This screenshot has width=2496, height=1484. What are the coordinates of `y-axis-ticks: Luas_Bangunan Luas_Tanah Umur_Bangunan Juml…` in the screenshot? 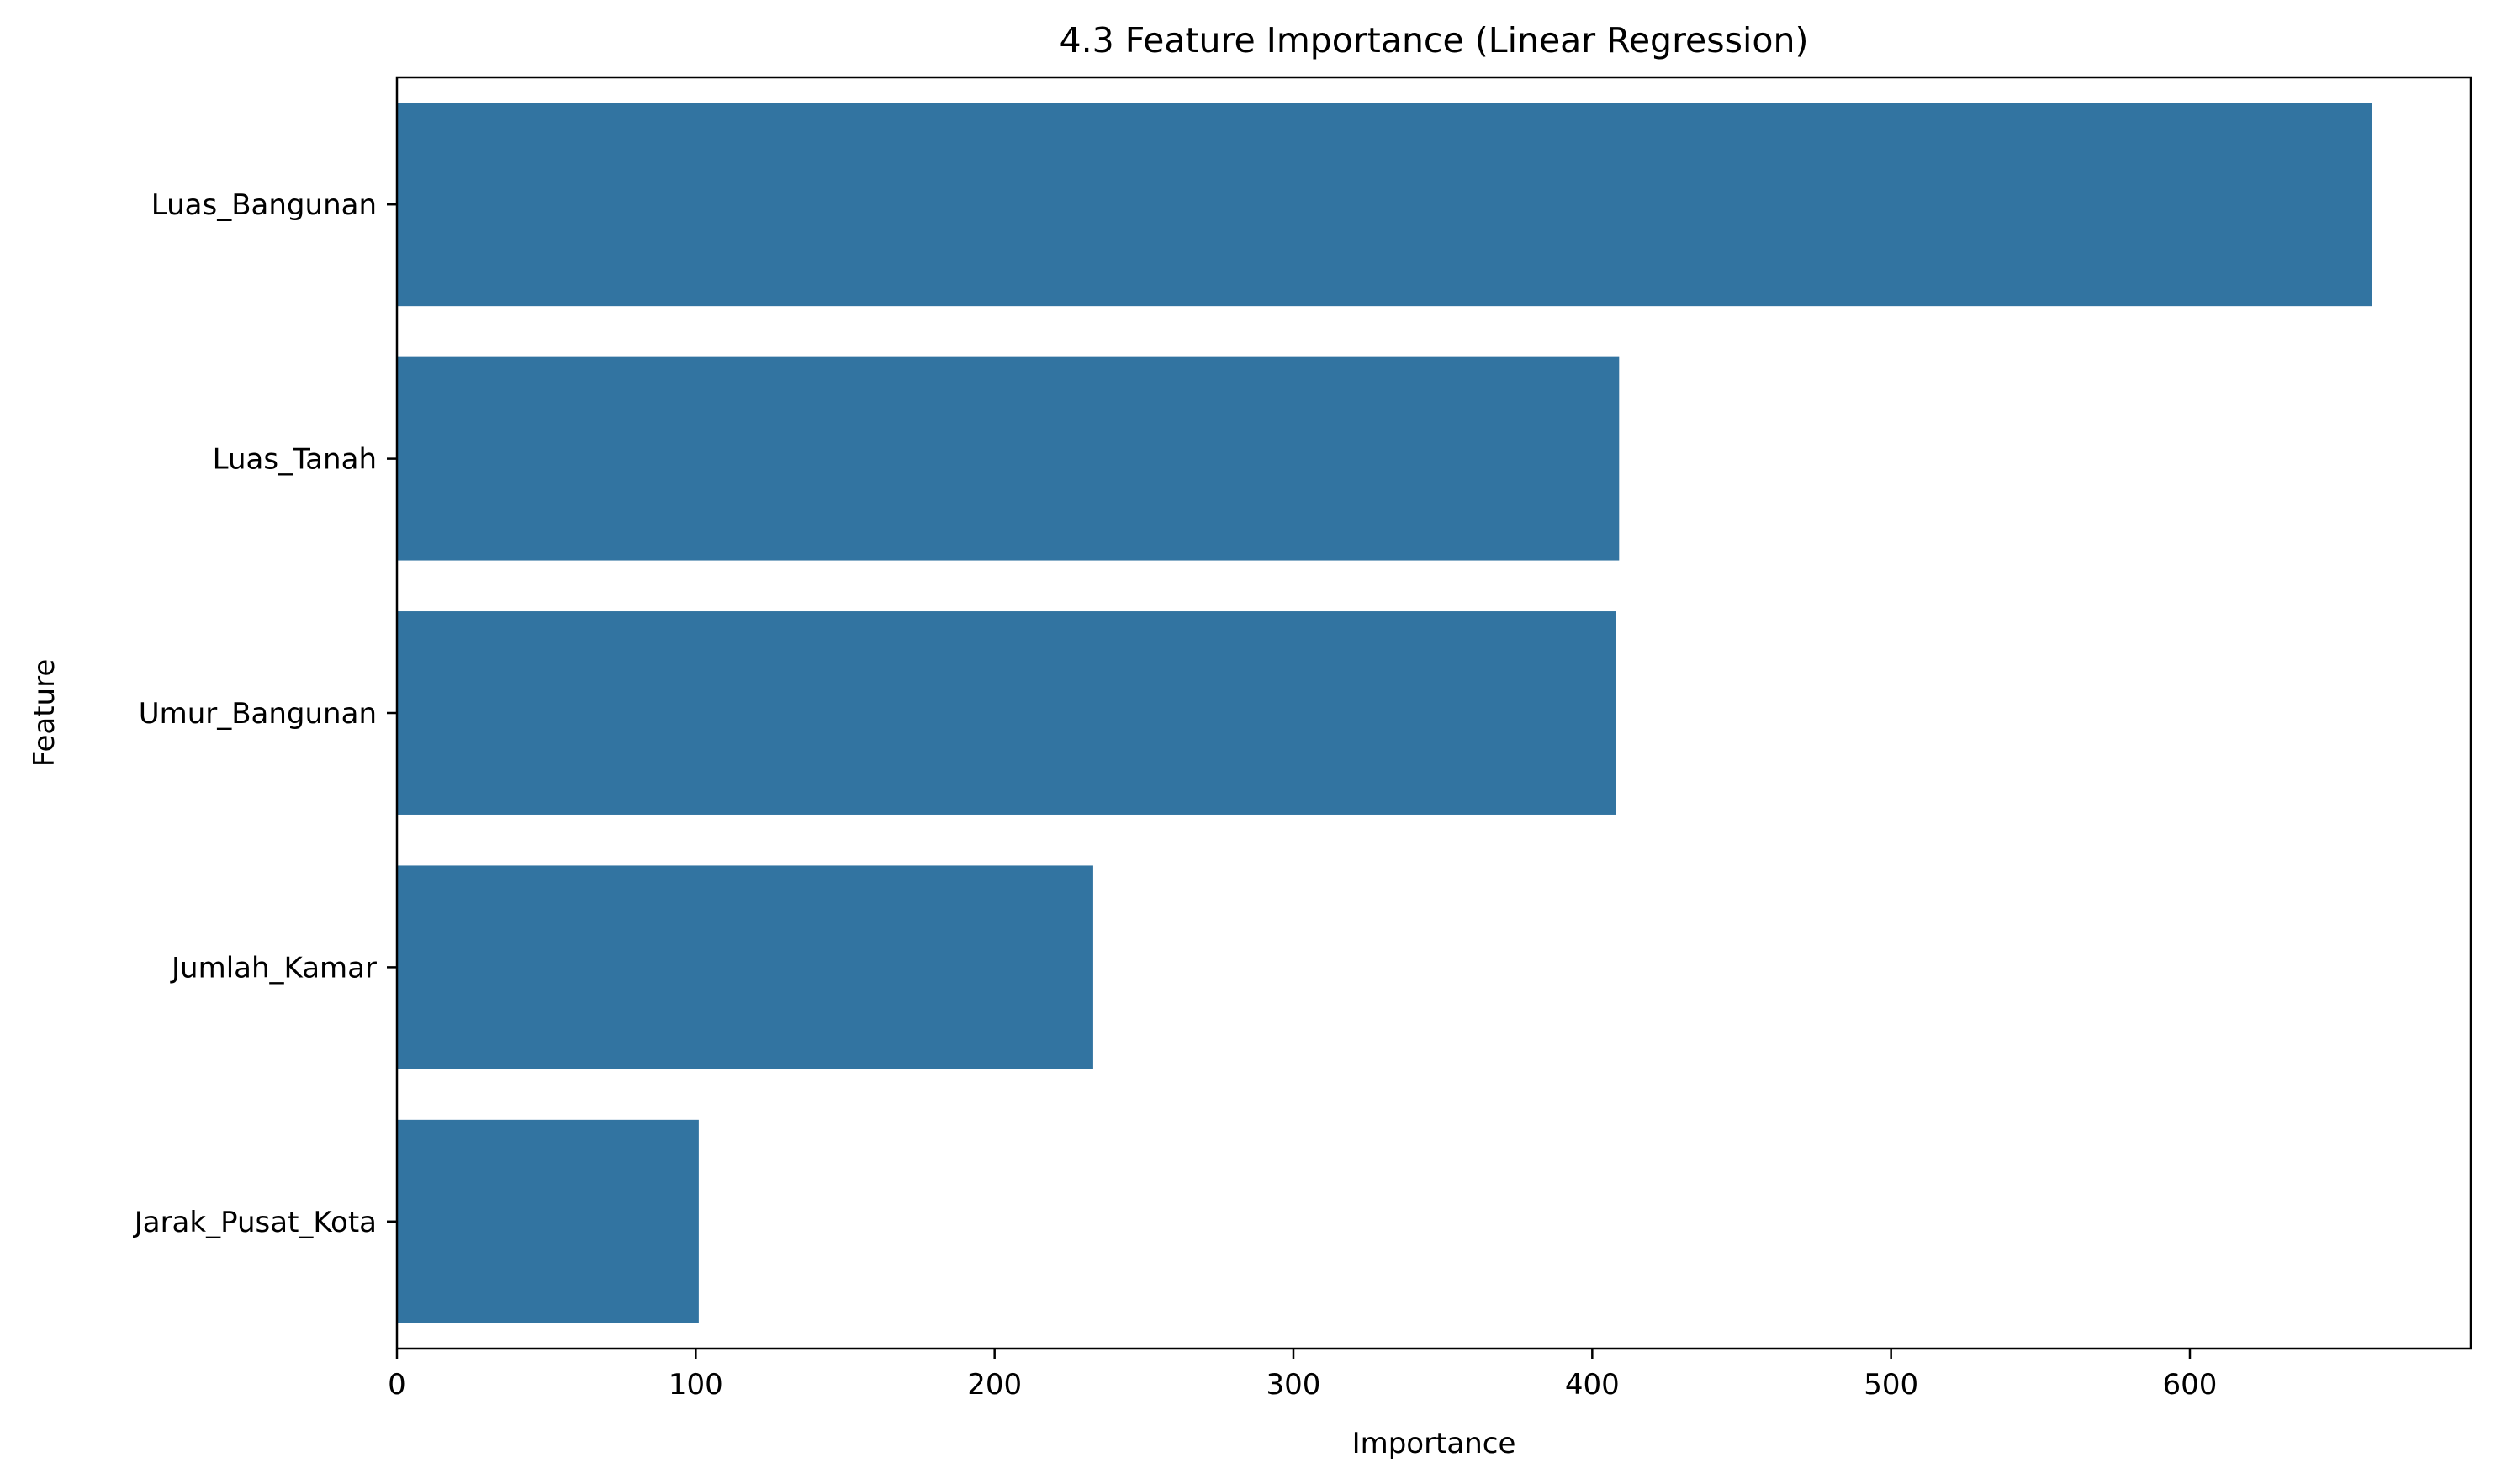 It's located at (265, 713).